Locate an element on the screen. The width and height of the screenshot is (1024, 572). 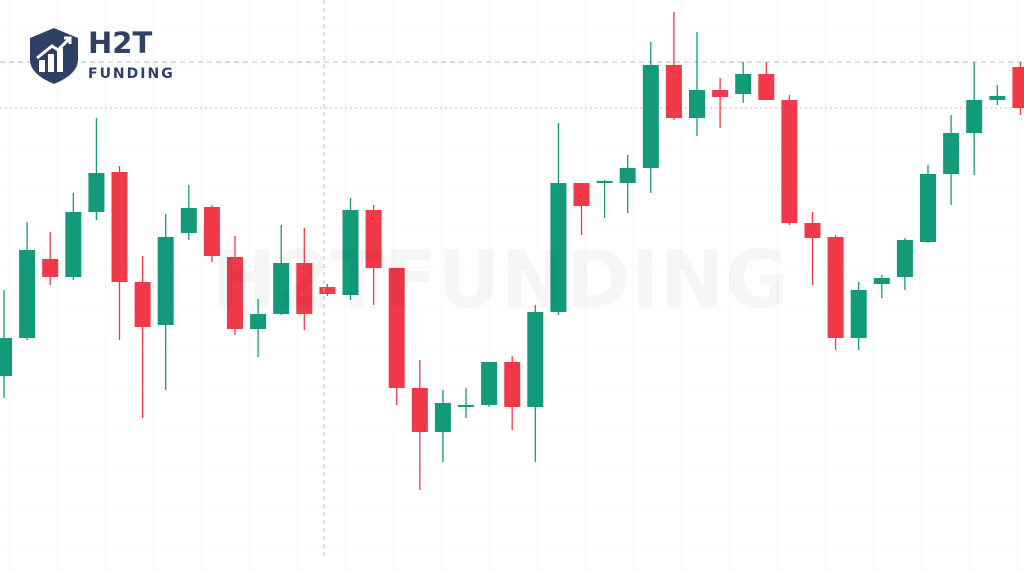
logo: H2T FUNDING is located at coordinates (102, 55).